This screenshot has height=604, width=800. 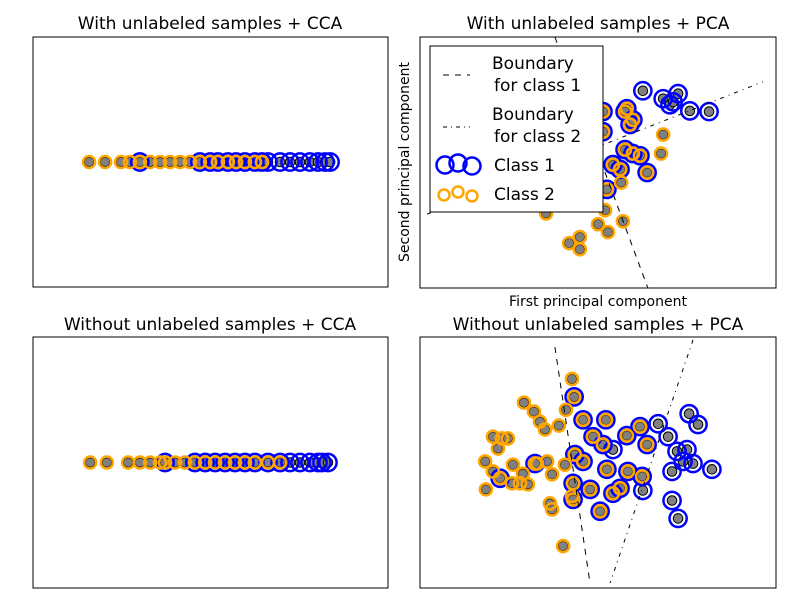 I want to click on legend-label-class-1: Class 1, so click(x=524, y=166).